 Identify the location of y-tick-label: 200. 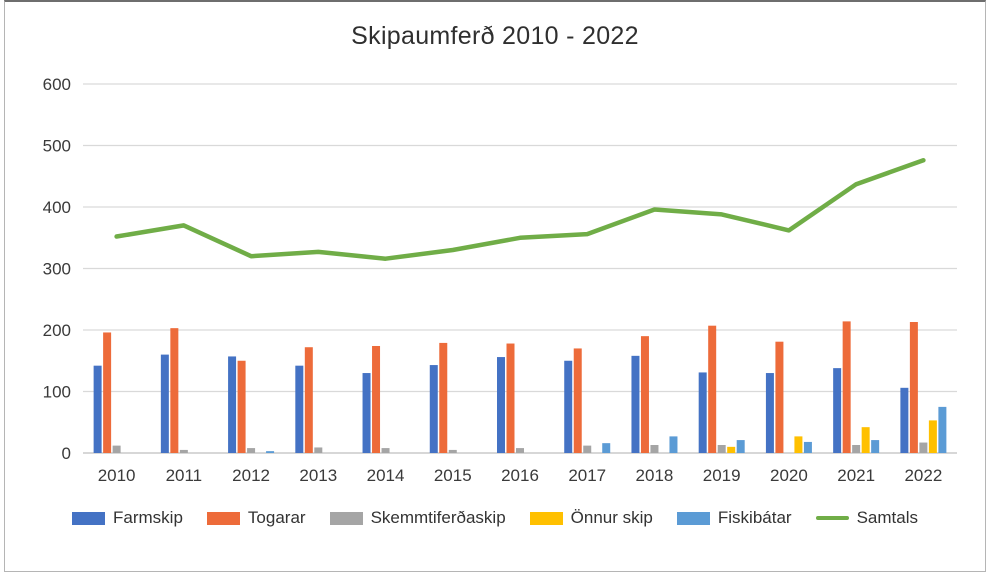
(57, 330).